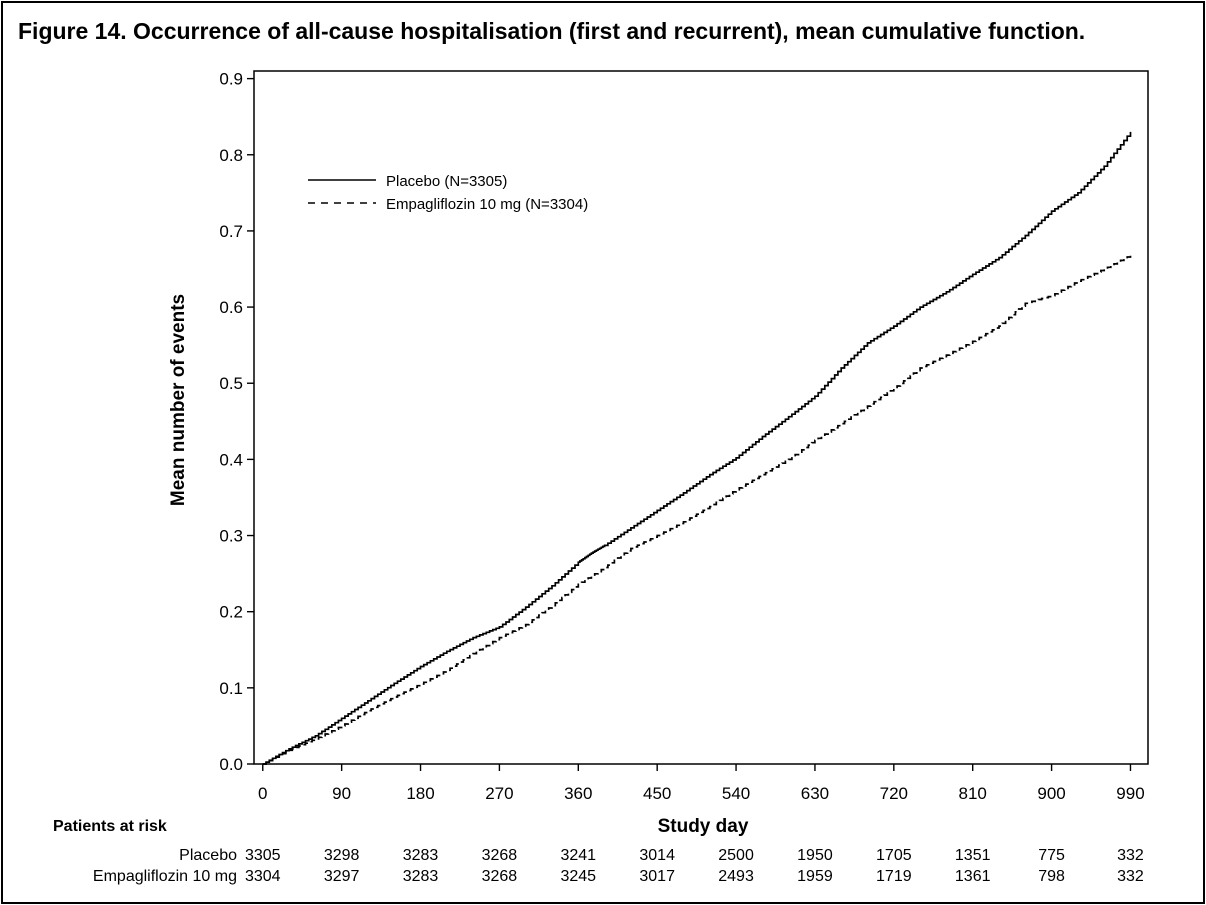 This screenshot has height=905, width=1206. I want to click on risk-cell: 775, so click(1051, 855).